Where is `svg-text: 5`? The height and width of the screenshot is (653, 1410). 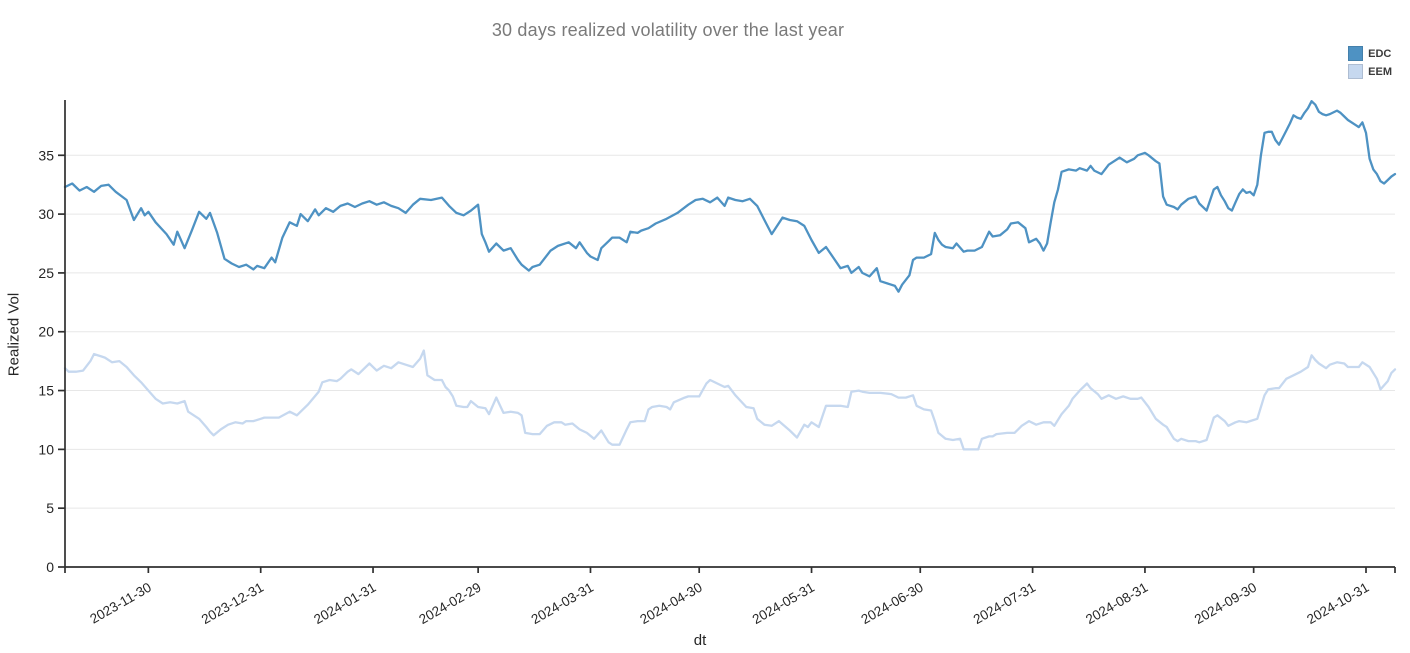 svg-text: 5 is located at coordinates (50, 508).